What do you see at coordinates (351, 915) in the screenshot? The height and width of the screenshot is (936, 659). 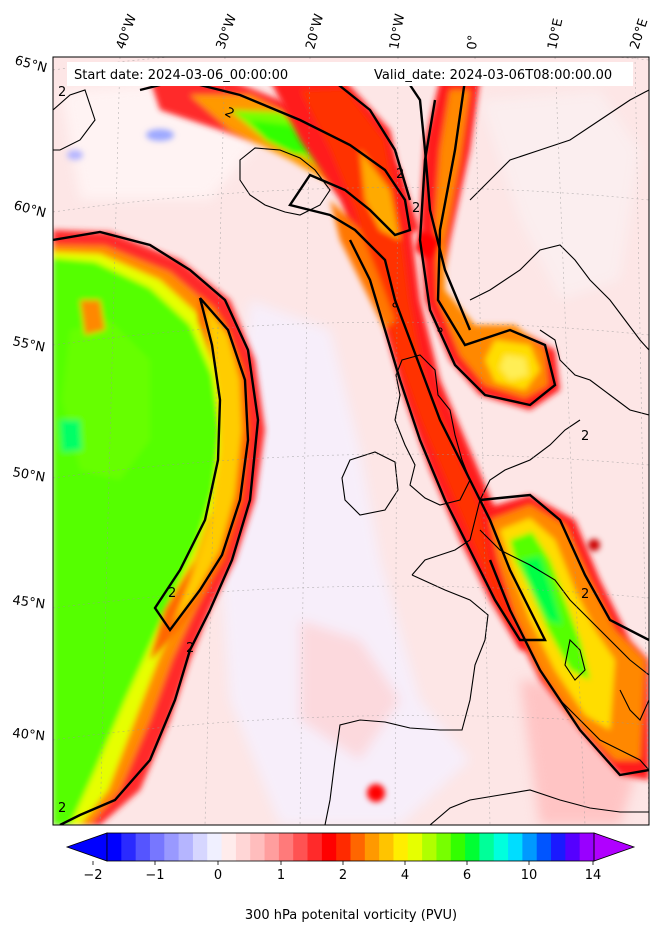 I see `colorbar-label: 300 hPa potenital vorticity (PVU)` at bounding box center [351, 915].